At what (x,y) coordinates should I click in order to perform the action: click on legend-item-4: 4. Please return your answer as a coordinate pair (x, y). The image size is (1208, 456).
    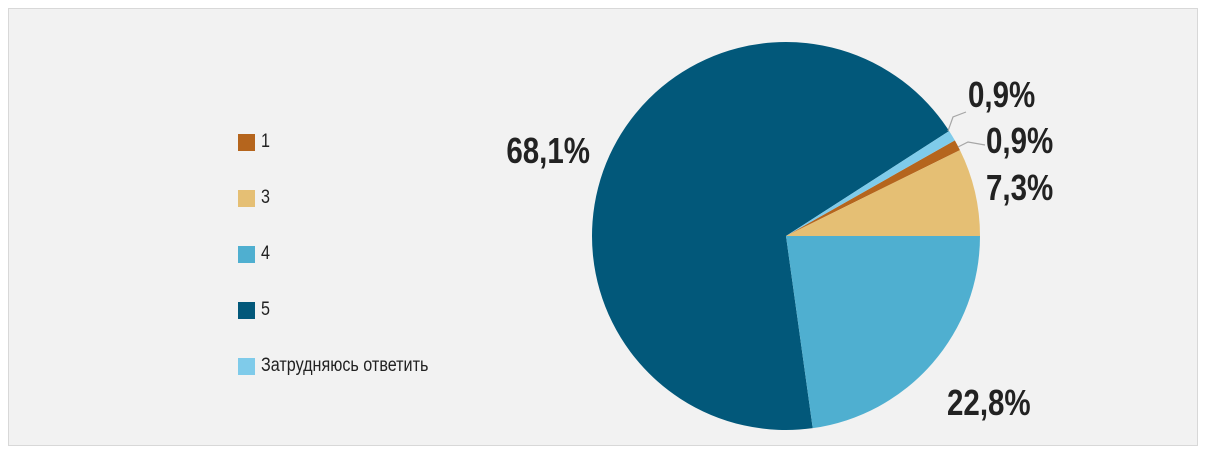
    Looking at the image, I should click on (348, 254).